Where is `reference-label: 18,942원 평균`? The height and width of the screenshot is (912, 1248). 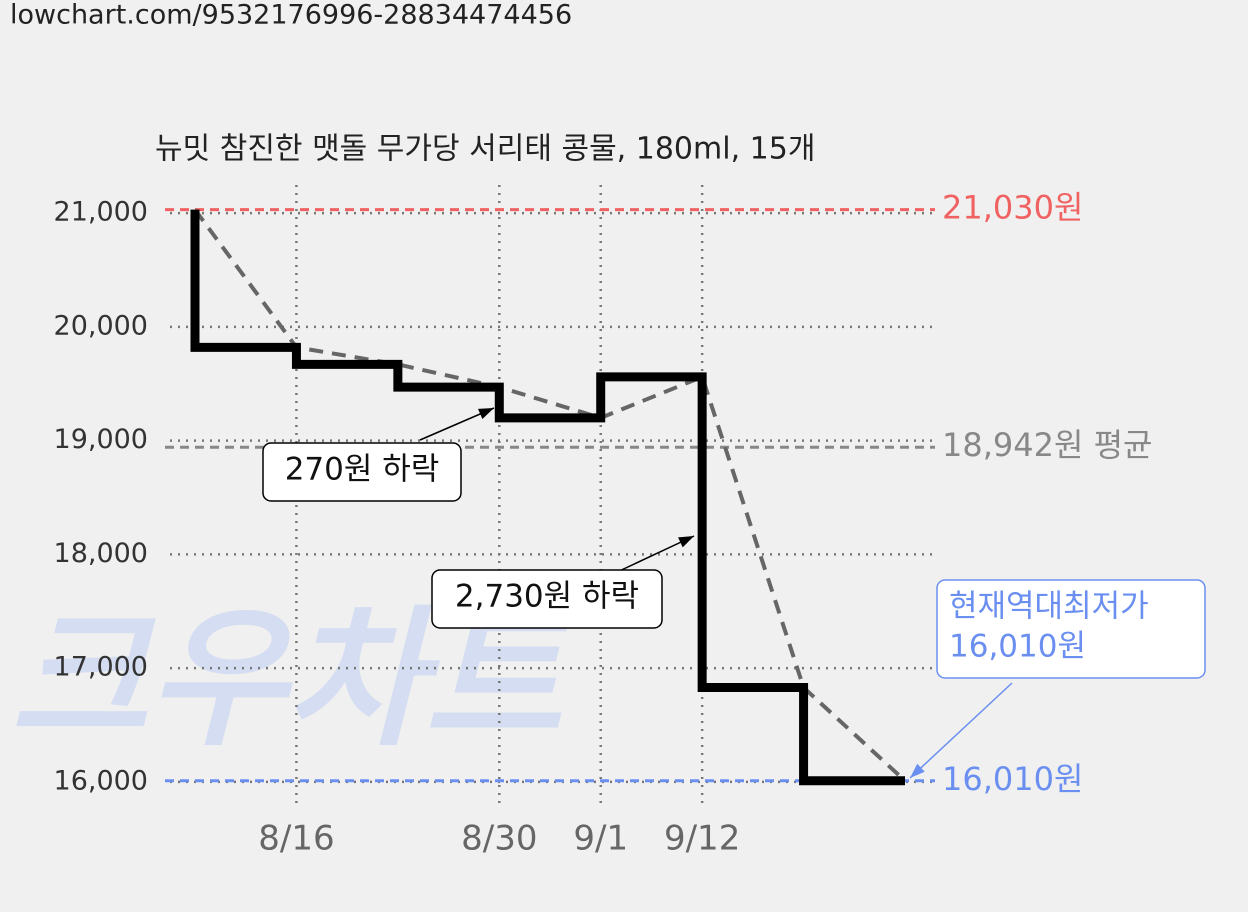 reference-label: 18,942원 평균 is located at coordinates (1047, 445).